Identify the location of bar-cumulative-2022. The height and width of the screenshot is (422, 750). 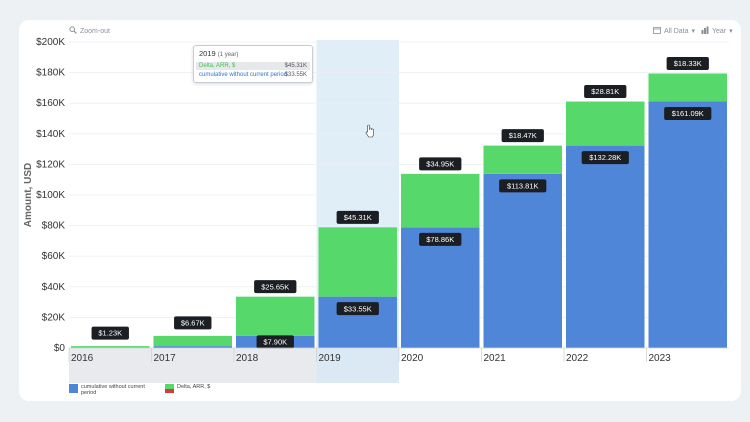
(605, 246).